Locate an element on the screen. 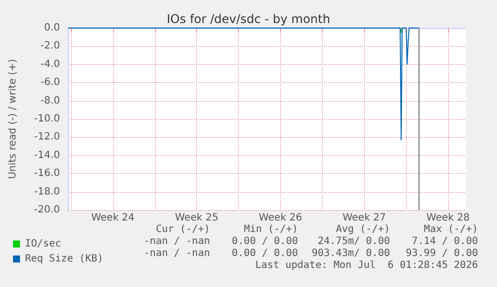 This screenshot has height=287, width=497. x-tick-label: Week 24 is located at coordinates (113, 218).